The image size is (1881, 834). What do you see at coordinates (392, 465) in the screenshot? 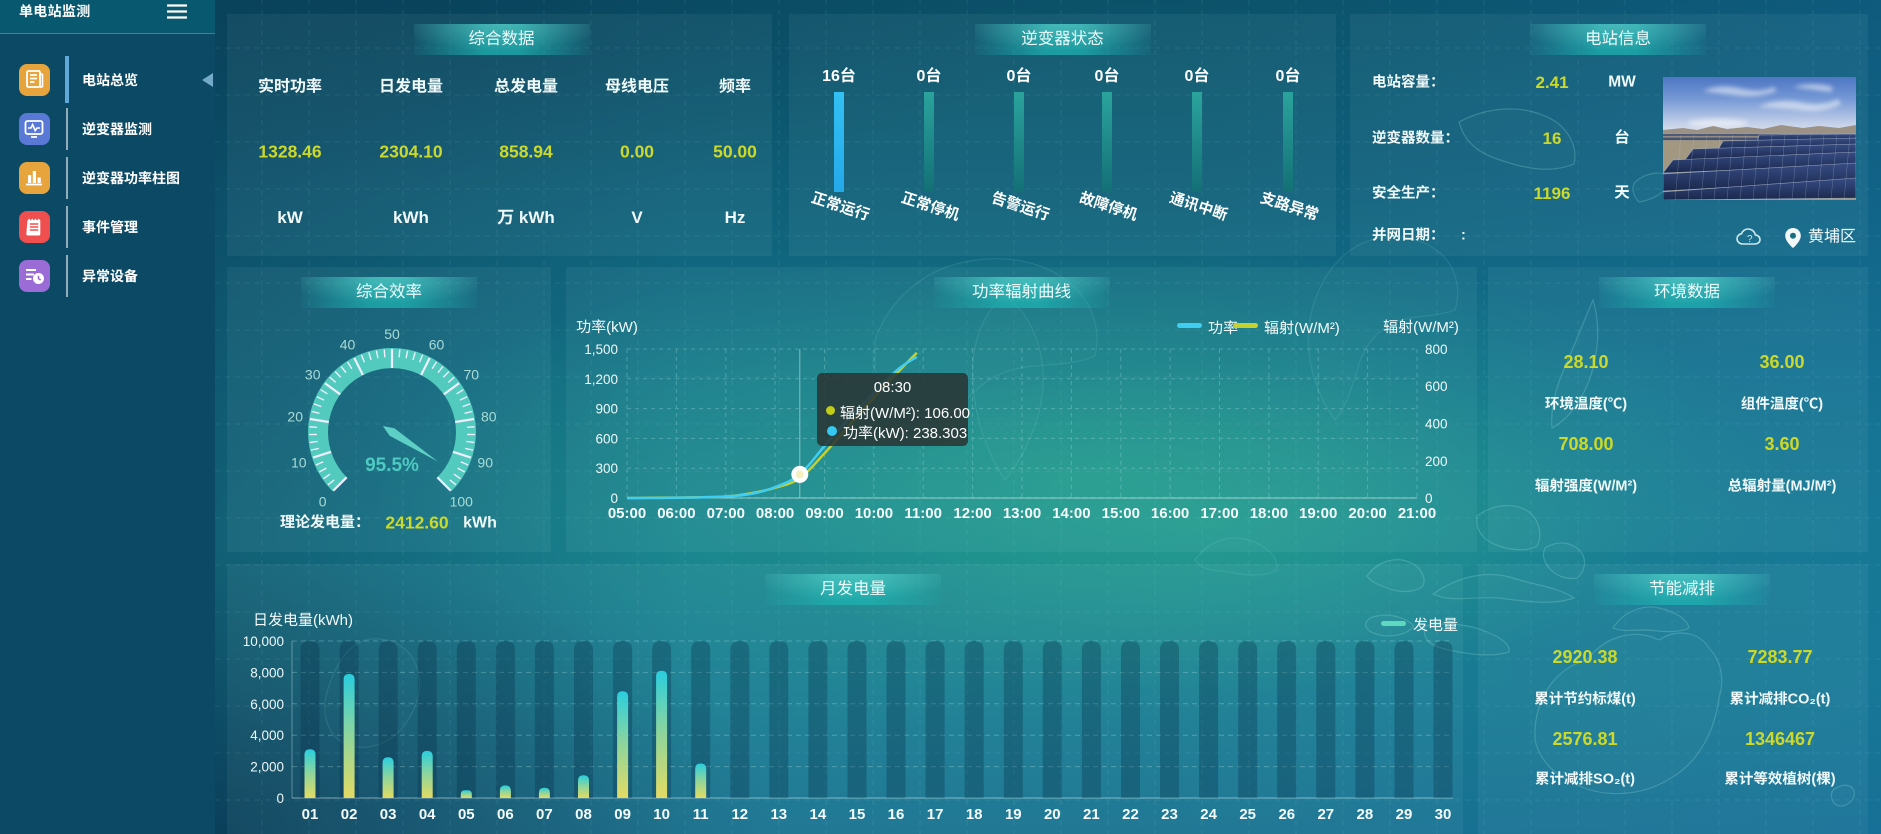
I see `svg-text: 95.5%` at bounding box center [392, 465].